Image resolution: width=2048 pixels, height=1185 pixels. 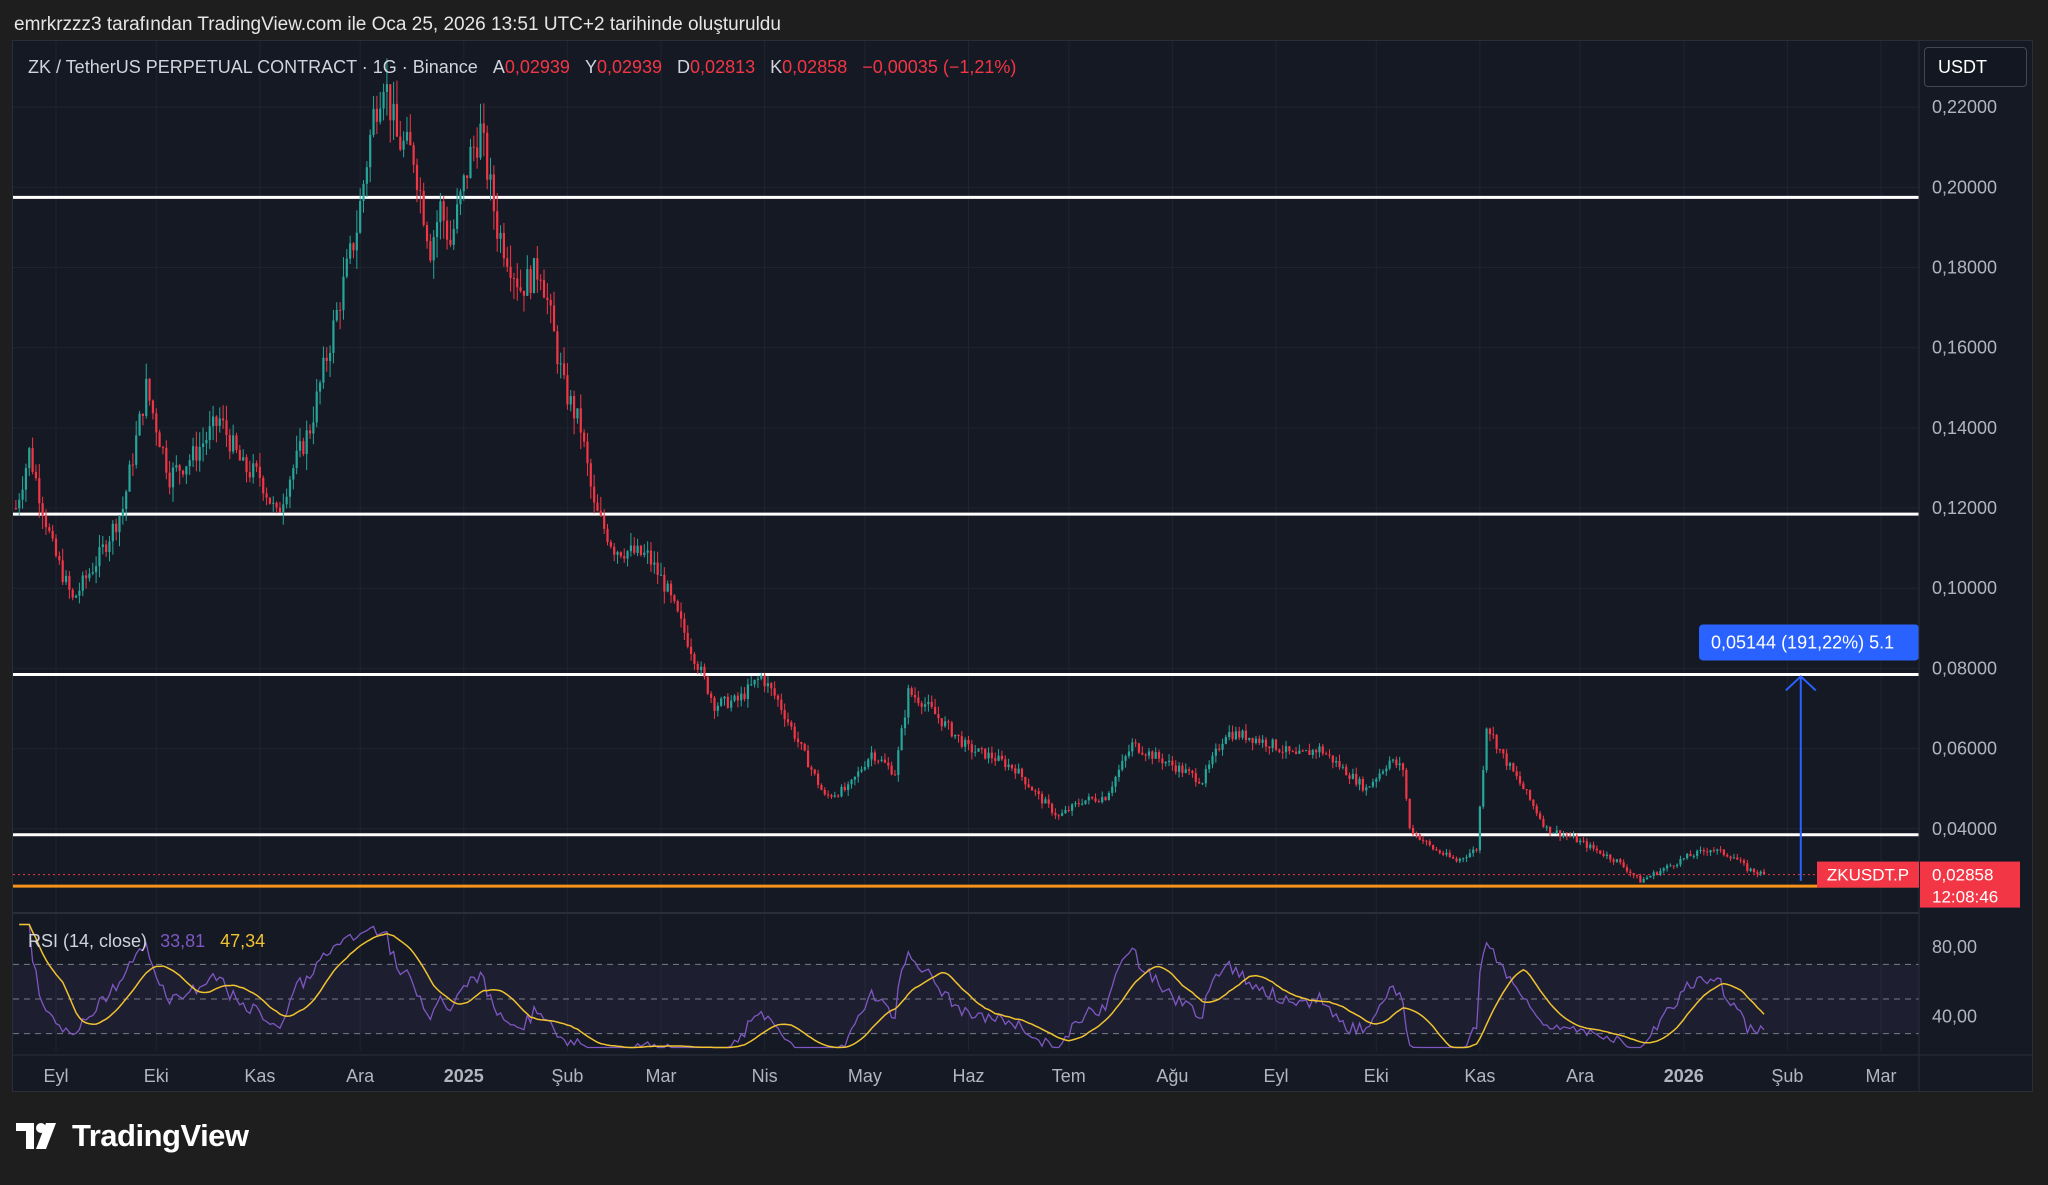 I want to click on open-label: A, so click(x=498, y=67).